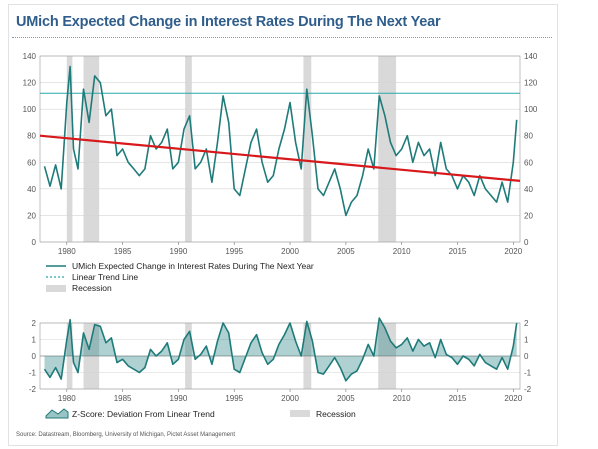  I want to click on bottom-y-axis-right: -2 -1 0 1 2, so click(528, 356).